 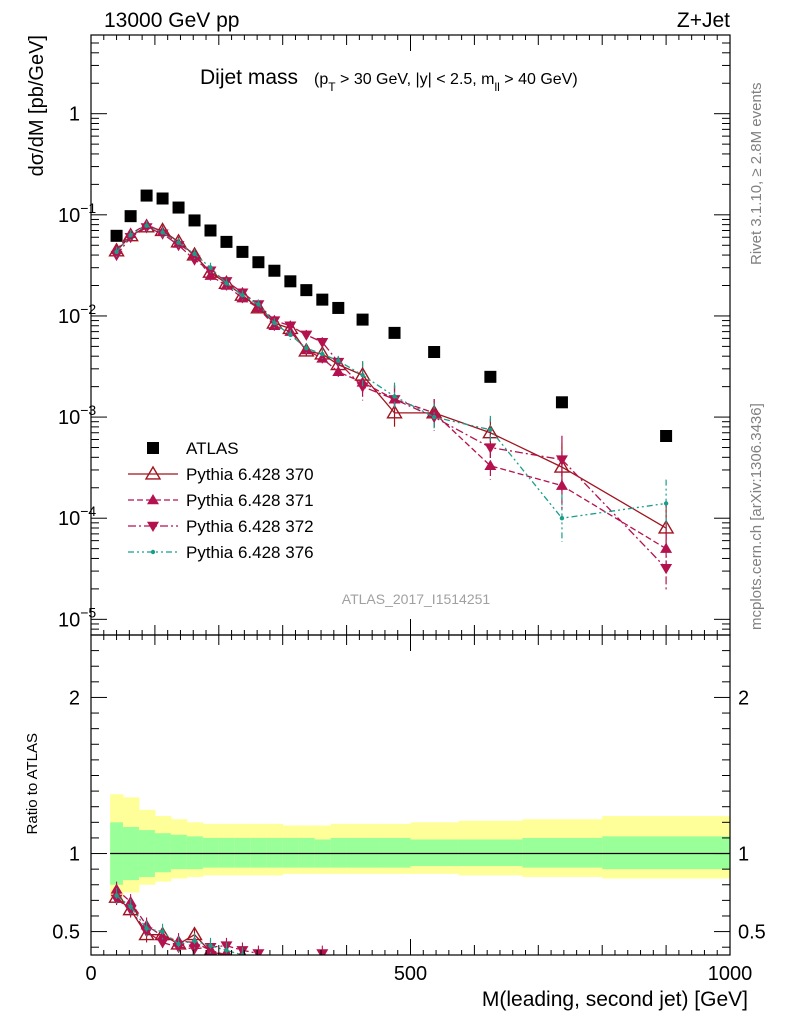 I want to click on ratio-tick-label-right: 0.5, so click(x=752, y=933).